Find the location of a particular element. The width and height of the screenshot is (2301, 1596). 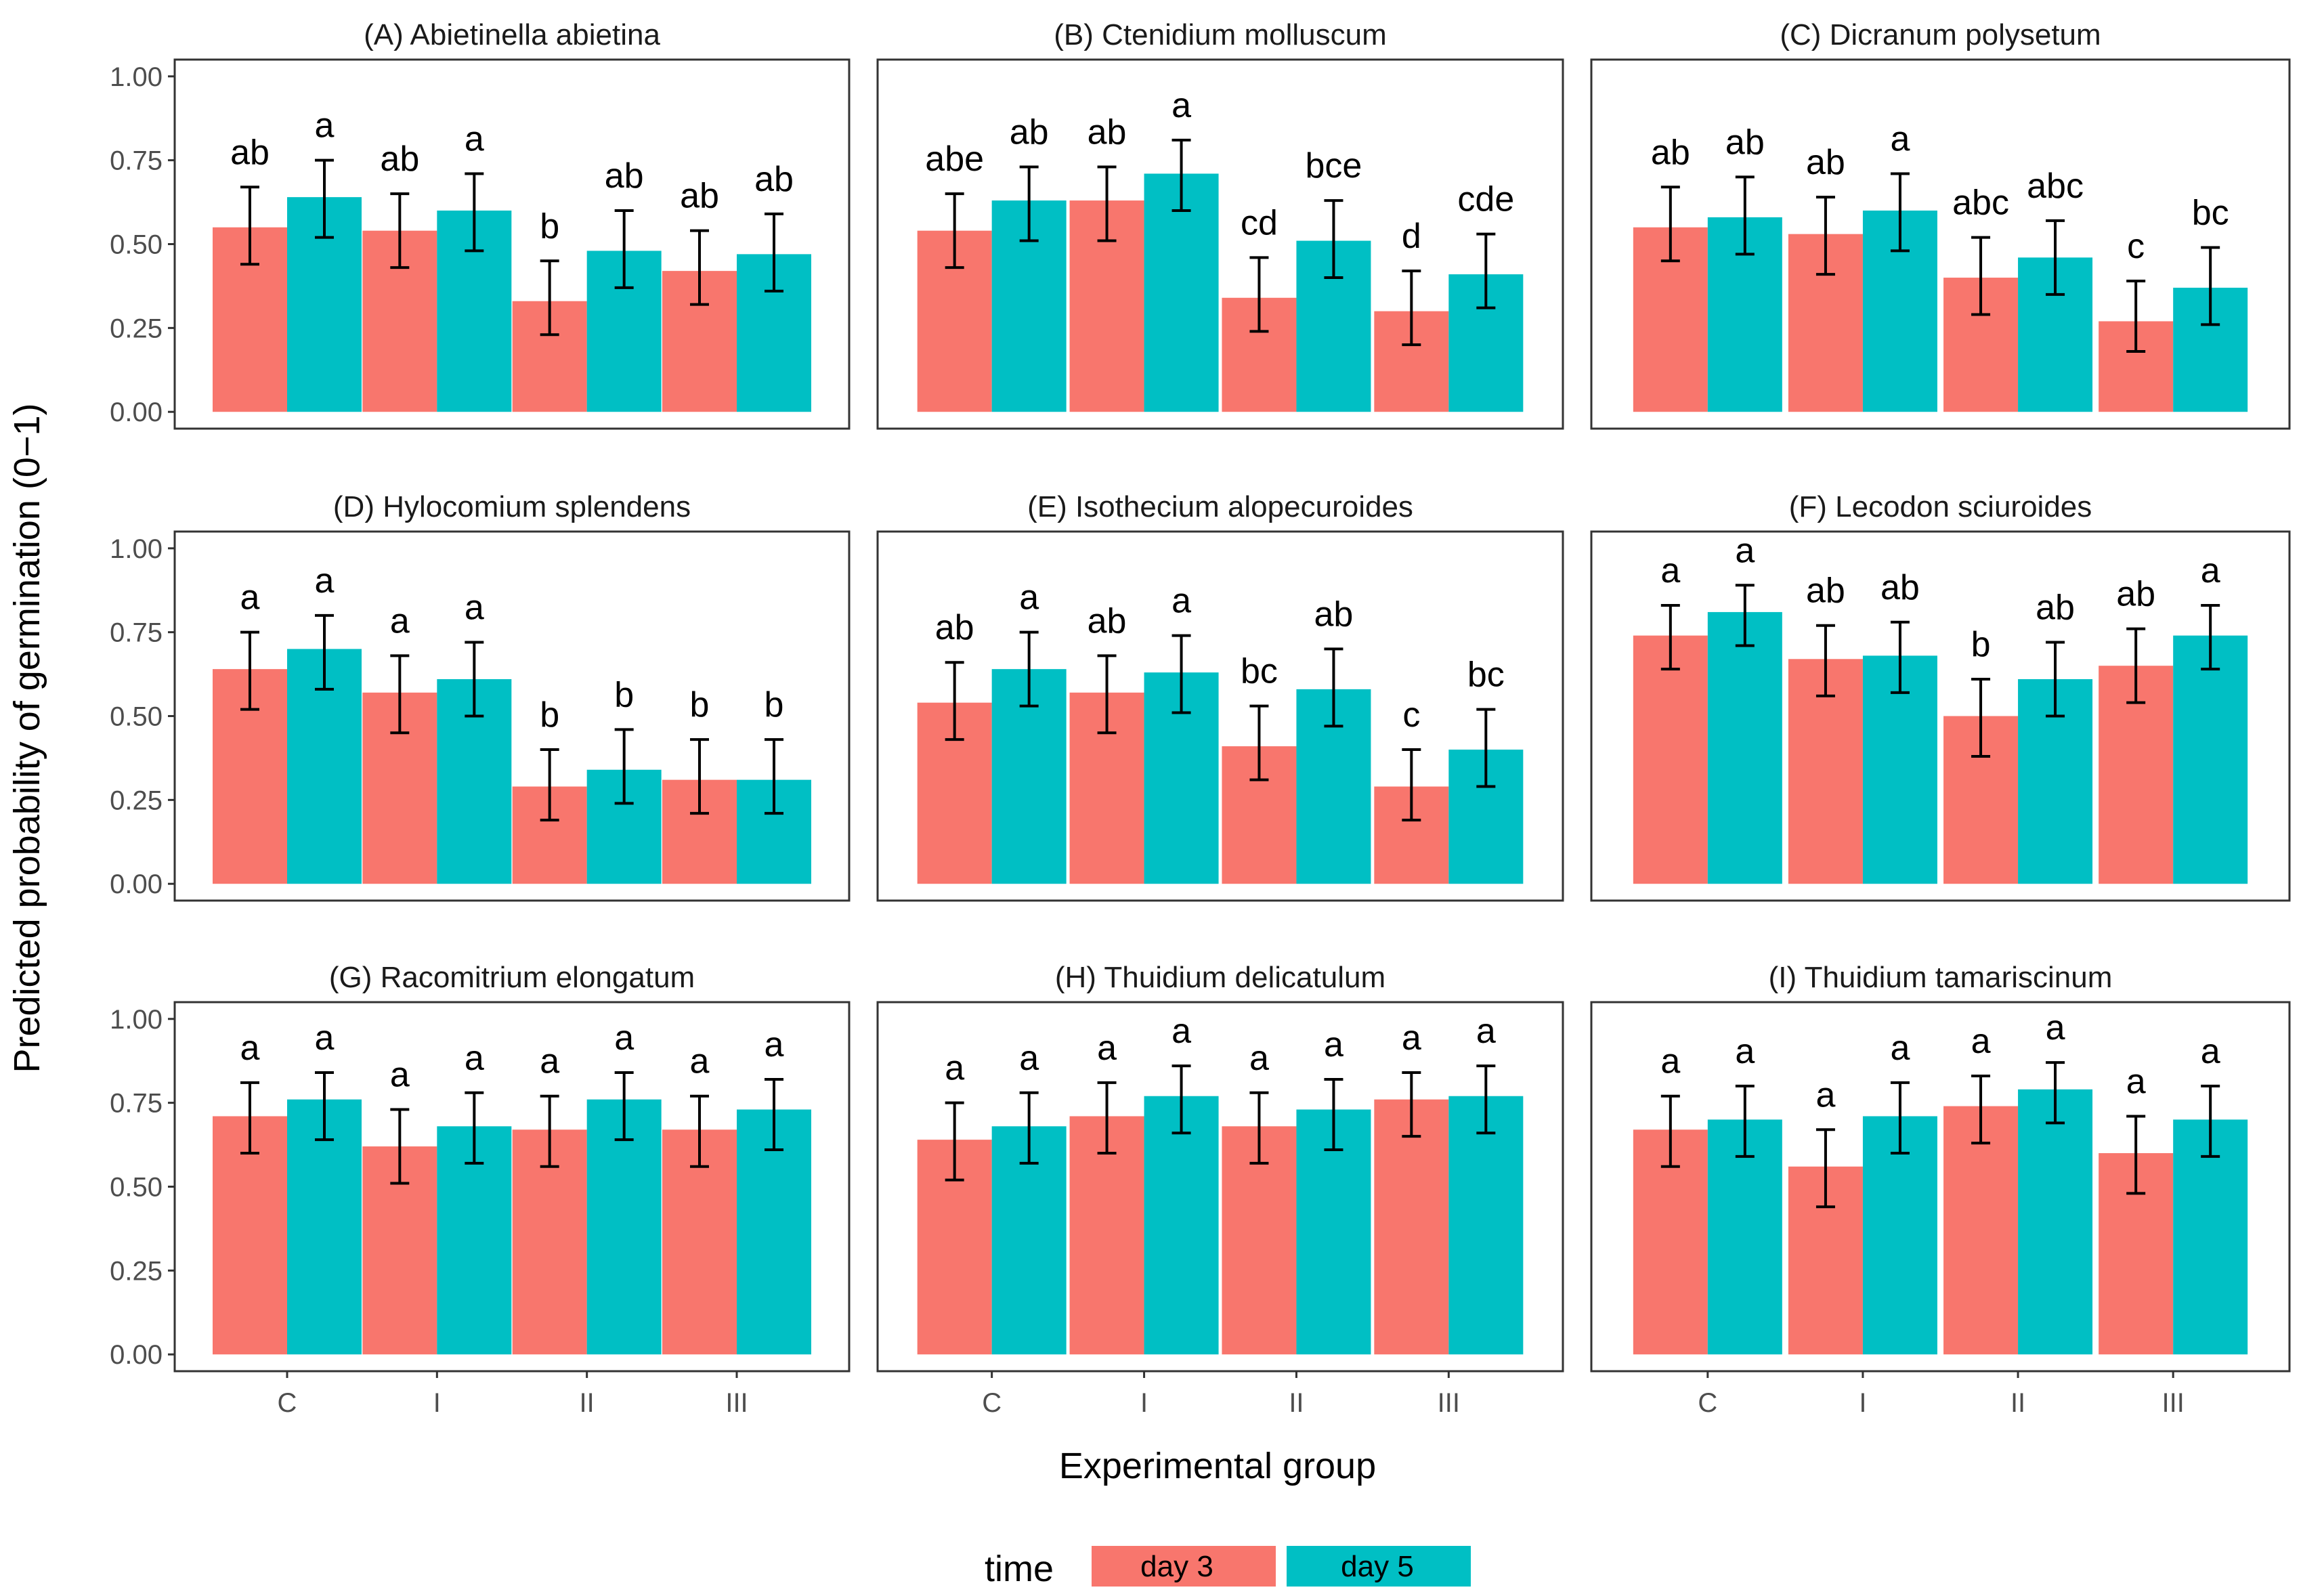

bar-day3-III is located at coordinates (1411, 1227).